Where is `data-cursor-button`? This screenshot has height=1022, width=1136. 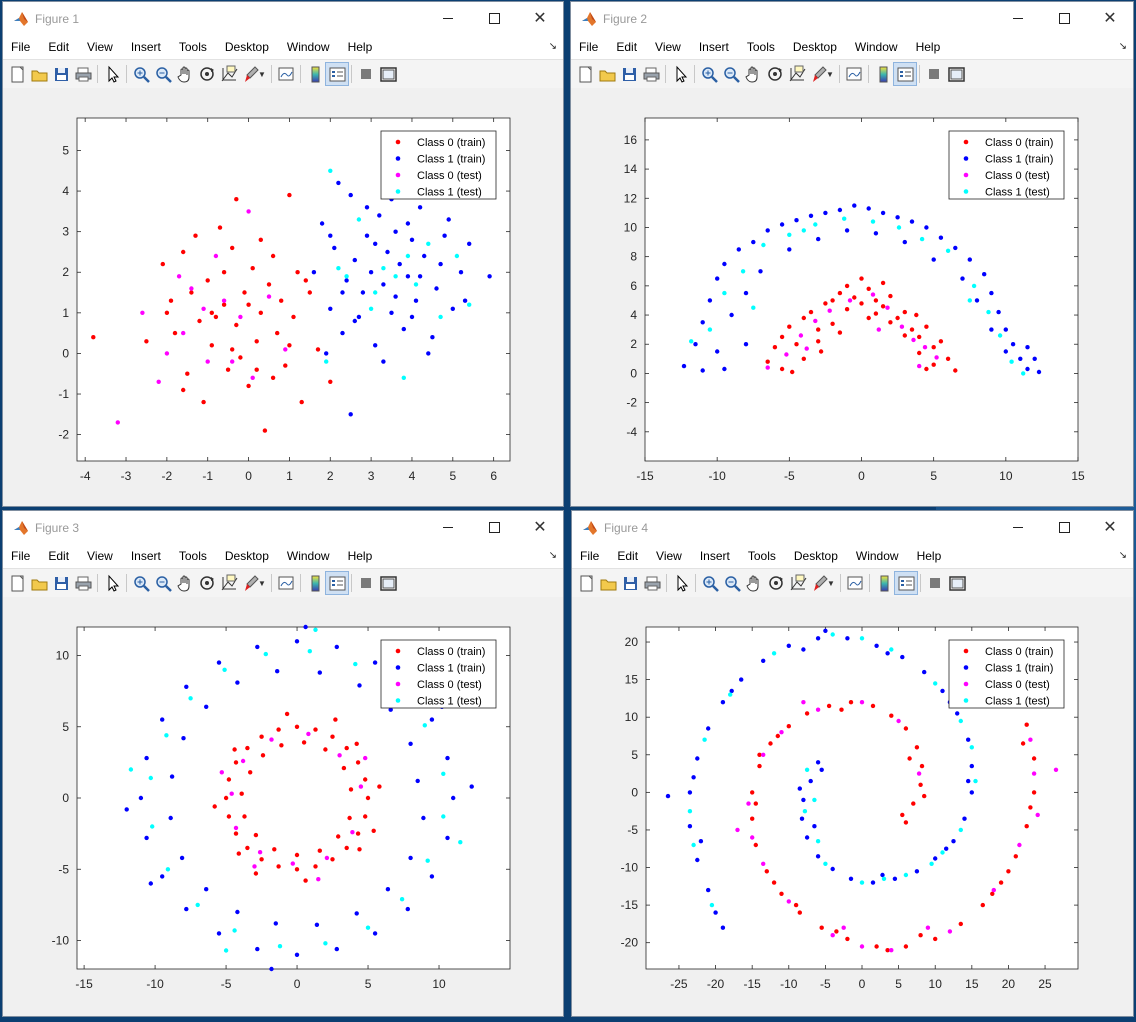 data-cursor-button is located at coordinates (798, 583).